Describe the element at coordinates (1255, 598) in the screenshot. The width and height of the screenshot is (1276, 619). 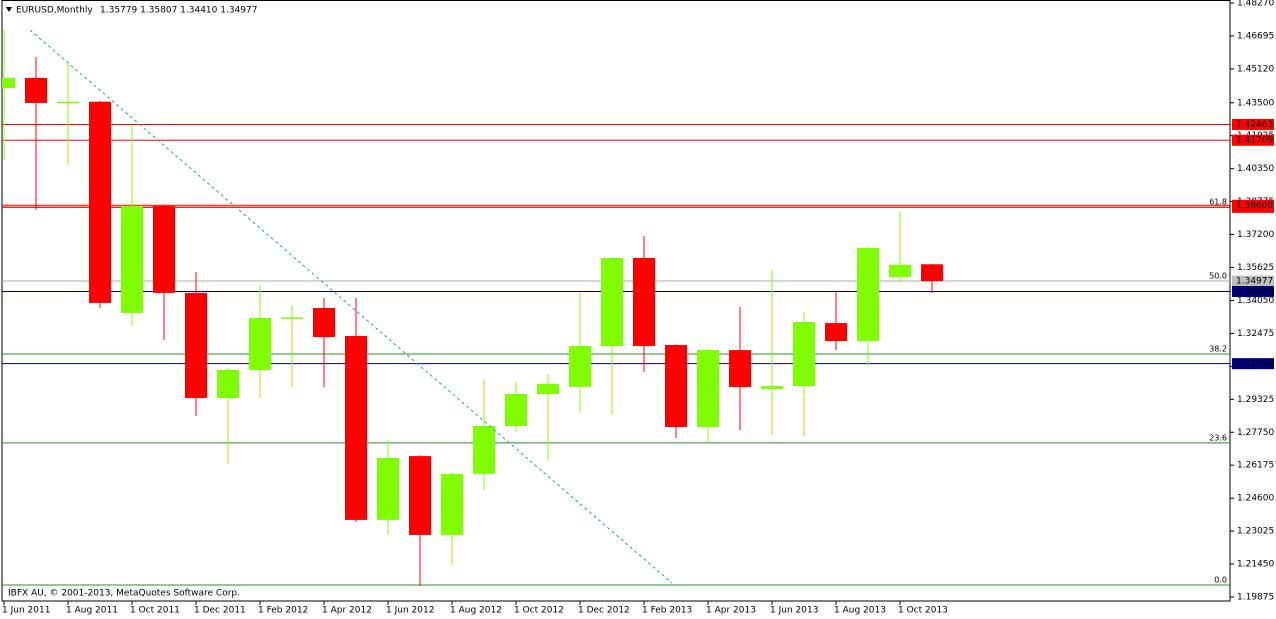
I see `y-tick-label: 1.19875` at that location.